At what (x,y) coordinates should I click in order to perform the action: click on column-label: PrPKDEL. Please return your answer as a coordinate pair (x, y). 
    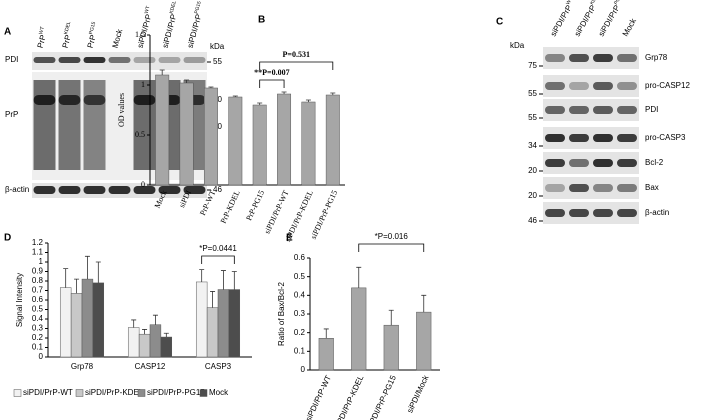
    Looking at the image, I should click on (68, 35).